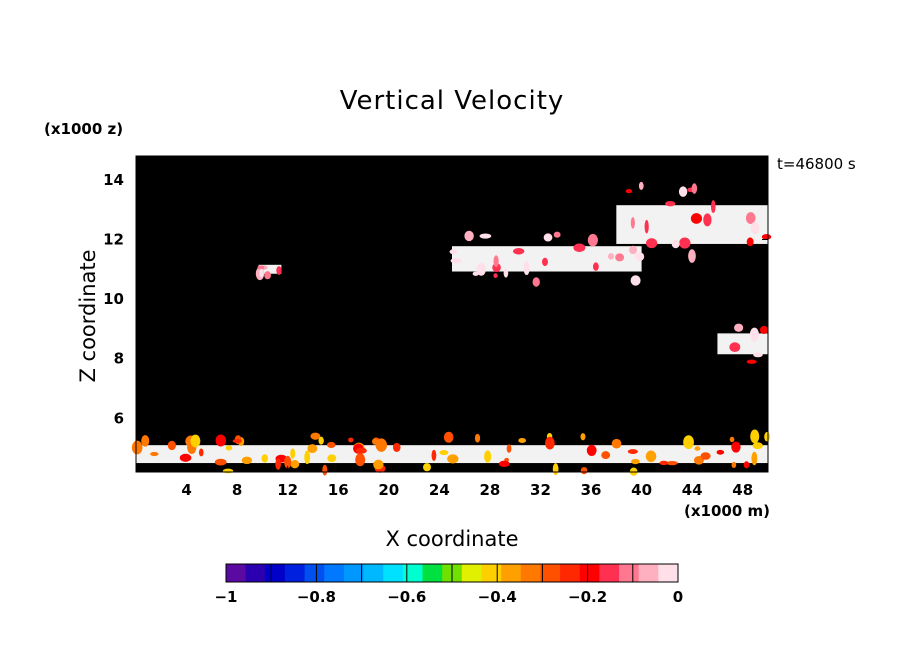  Describe the element at coordinates (84, 129) in the screenshot. I see `y-axis-unit: (x1000 z)` at that location.